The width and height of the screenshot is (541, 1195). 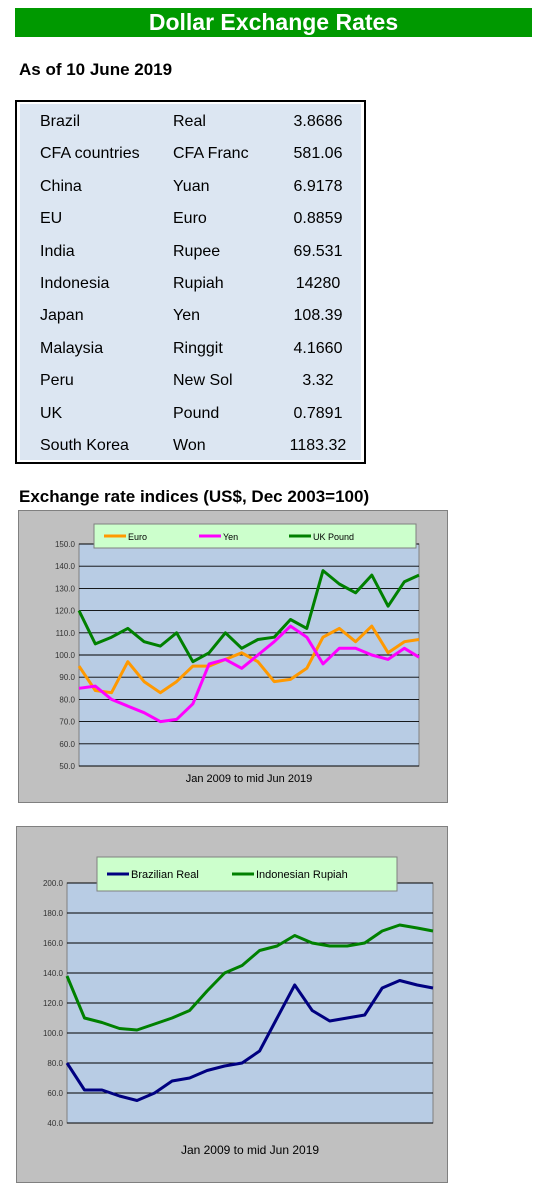 What do you see at coordinates (318, 316) in the screenshot?
I see `rate-value-cell: 108.39` at bounding box center [318, 316].